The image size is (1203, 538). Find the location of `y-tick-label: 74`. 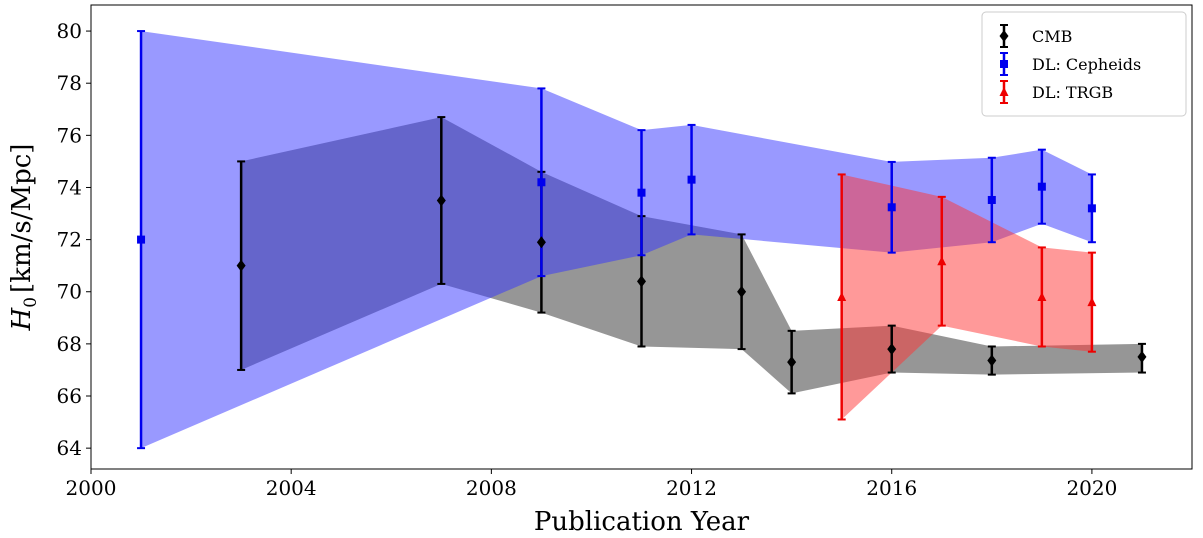

y-tick-label: 74 is located at coordinates (69, 187).